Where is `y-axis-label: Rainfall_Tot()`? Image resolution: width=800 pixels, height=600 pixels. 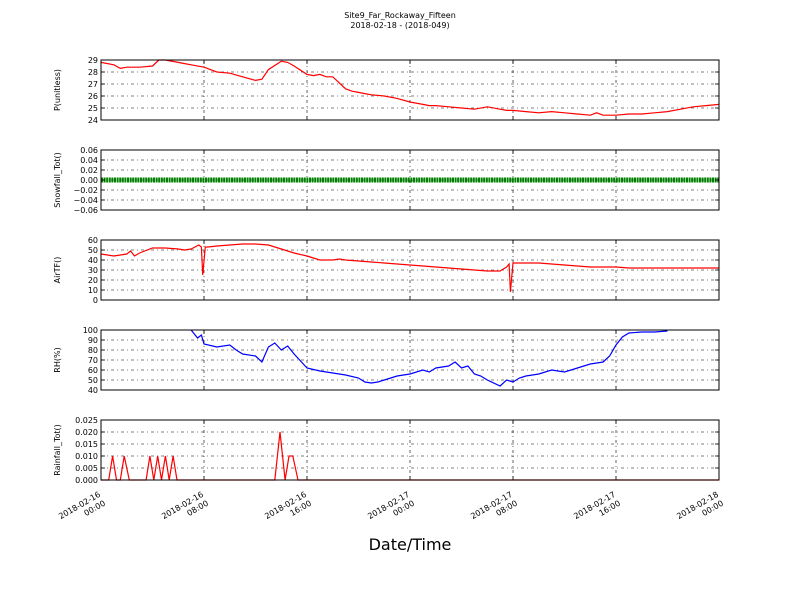 y-axis-label: Rainfall_Tot() is located at coordinates (57, 450).